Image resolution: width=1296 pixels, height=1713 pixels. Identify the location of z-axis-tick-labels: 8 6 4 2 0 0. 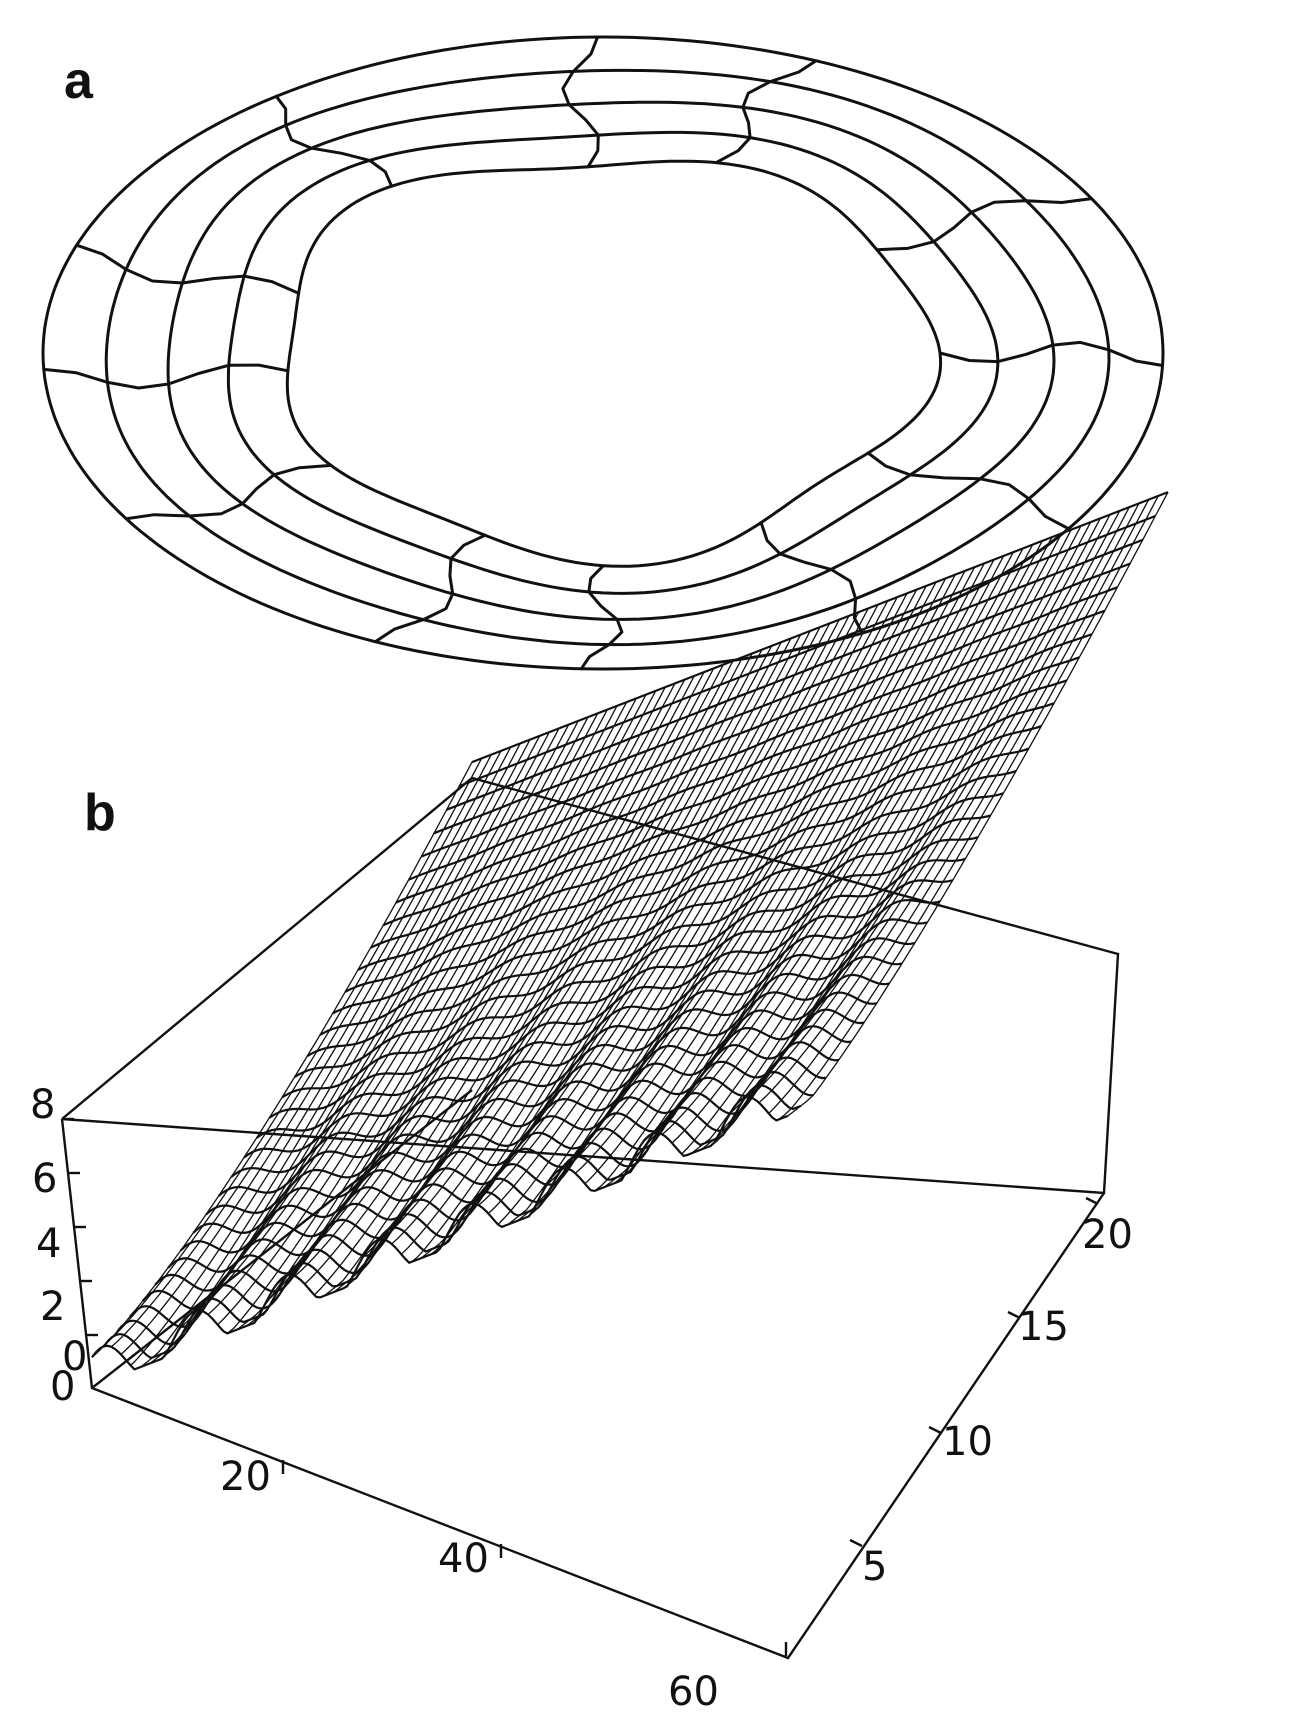
(58, 1246).